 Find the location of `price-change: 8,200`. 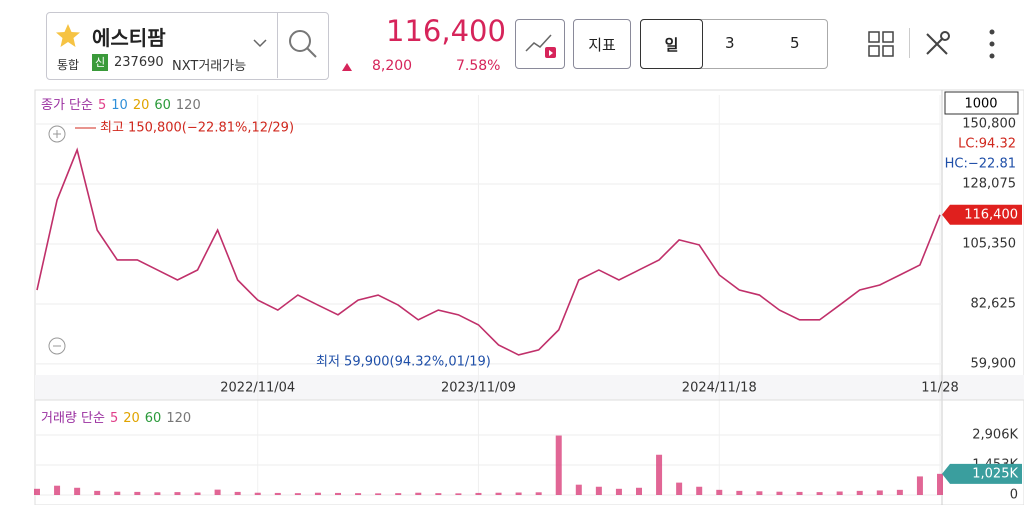

price-change: 8,200 is located at coordinates (392, 66).